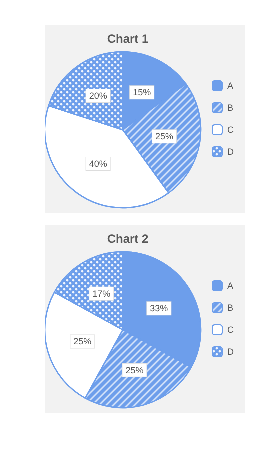  What do you see at coordinates (128, 239) in the screenshot?
I see `chart-title: Chart 2` at bounding box center [128, 239].